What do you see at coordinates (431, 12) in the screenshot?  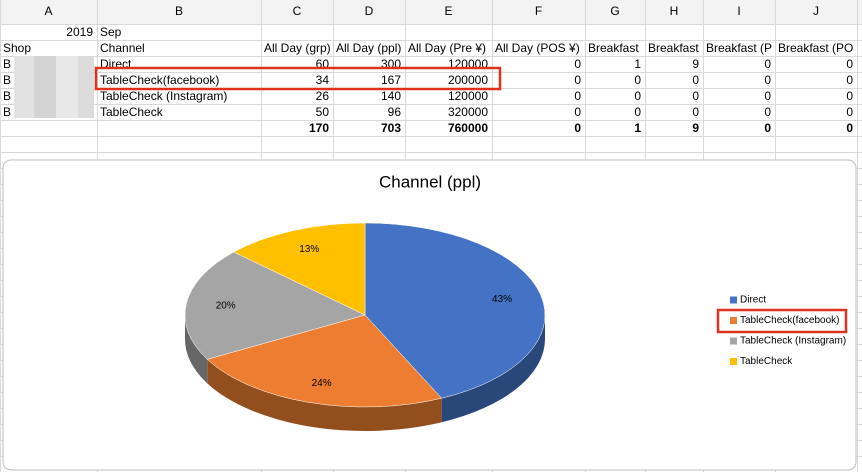 I see `column-header-bar` at bounding box center [431, 12].